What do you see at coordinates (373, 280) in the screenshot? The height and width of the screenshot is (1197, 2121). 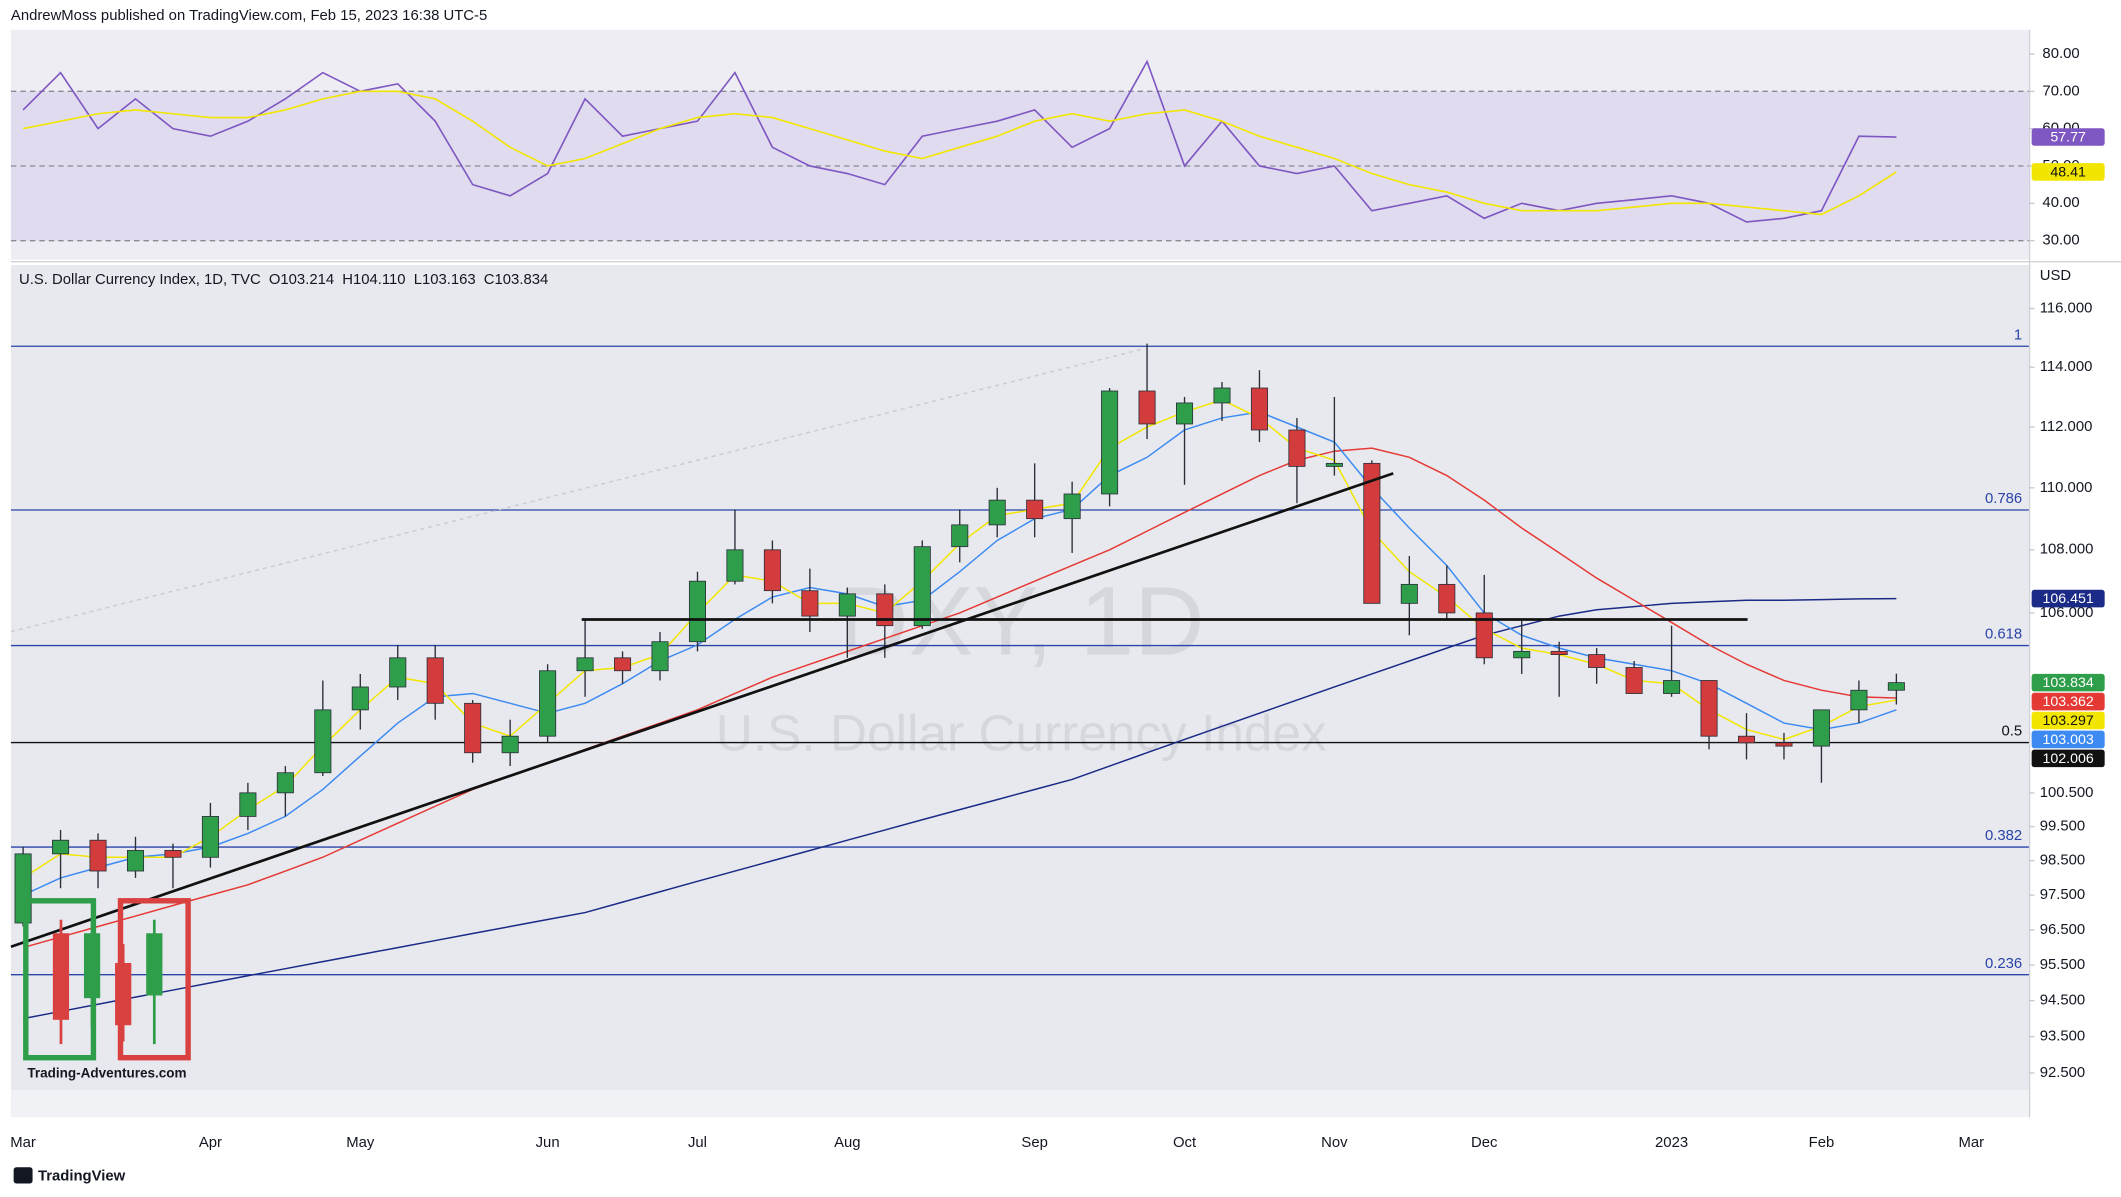 I see `ohlc-value: H104.110` at bounding box center [373, 280].